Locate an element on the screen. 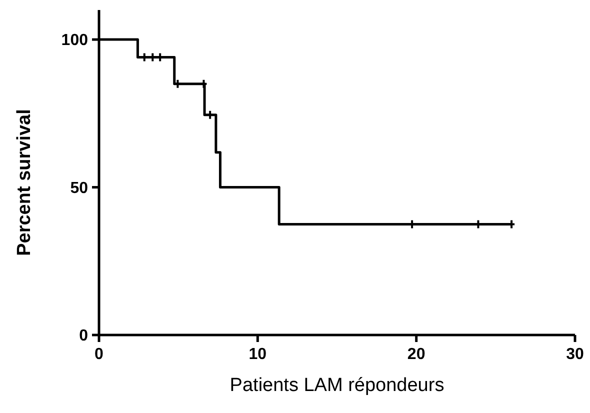 Image resolution: width=590 pixels, height=413 pixels. x-tick-label: 30 is located at coordinates (575, 354).